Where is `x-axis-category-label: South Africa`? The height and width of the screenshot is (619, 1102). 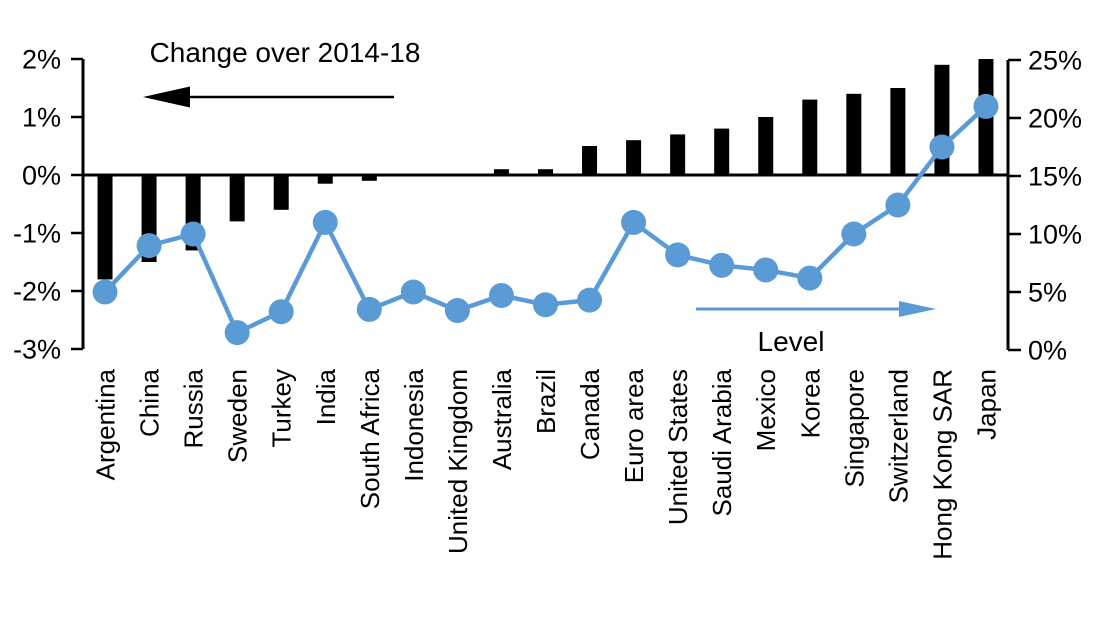
x-axis-category-label: South Africa is located at coordinates (370, 438).